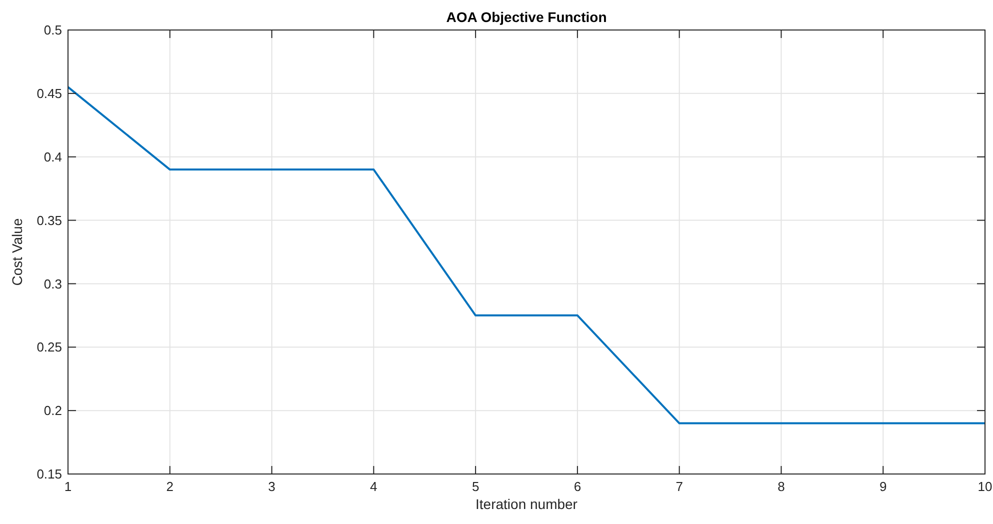 The width and height of the screenshot is (993, 524). What do you see at coordinates (49, 220) in the screenshot?
I see `y-tick-label: 0.35` at bounding box center [49, 220].